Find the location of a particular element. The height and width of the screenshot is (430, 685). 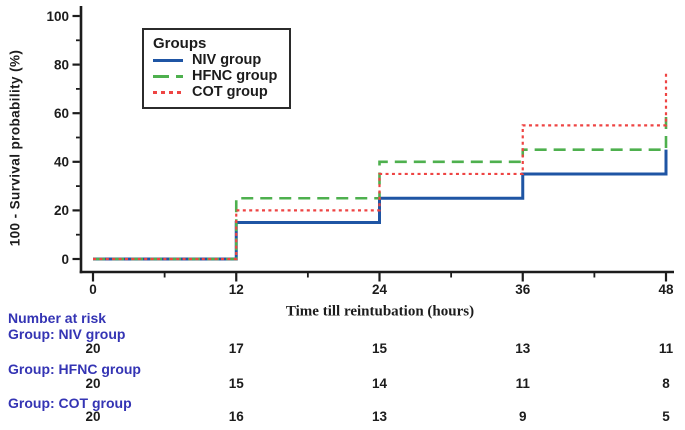

x-tick-label: 12 is located at coordinates (236, 289).